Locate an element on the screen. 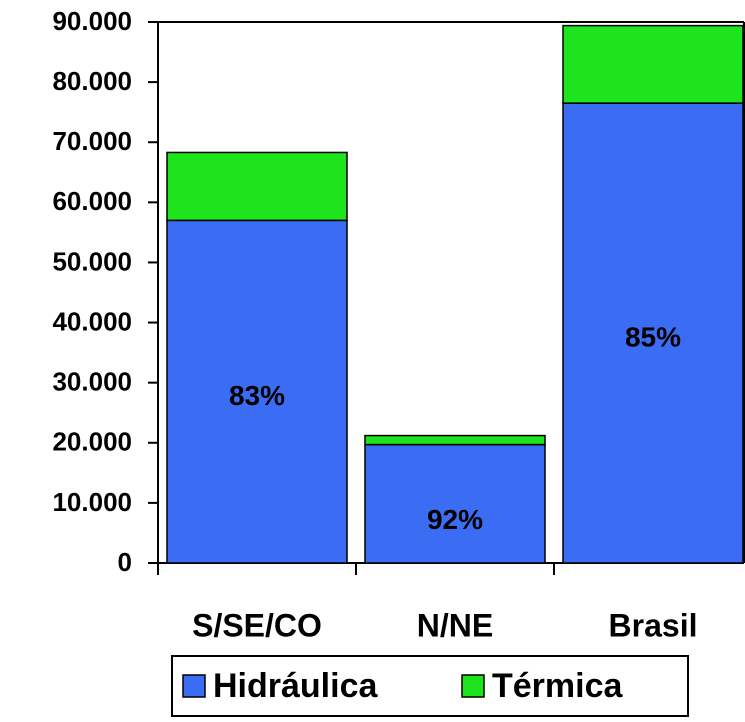  bar-annotation: 85% is located at coordinates (653, 336).